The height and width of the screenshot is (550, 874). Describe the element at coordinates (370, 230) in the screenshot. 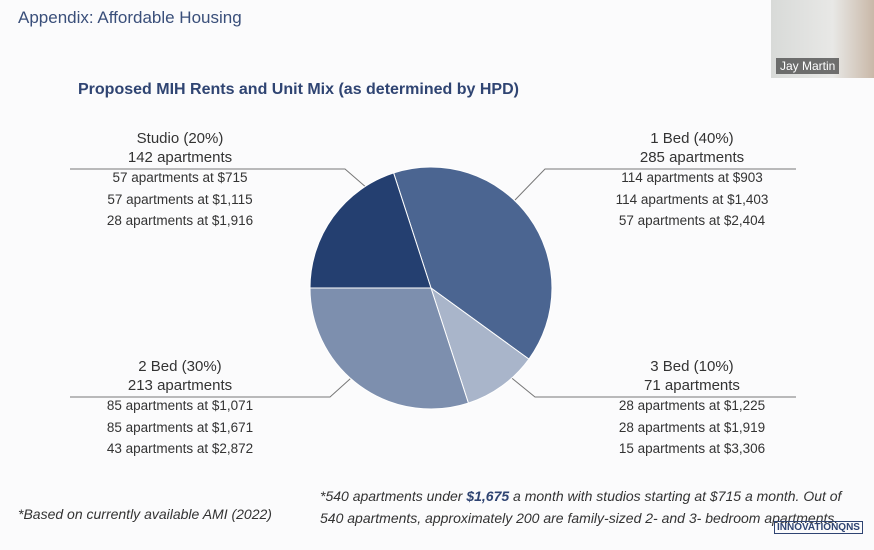

I see `pie-slice-studio` at that location.